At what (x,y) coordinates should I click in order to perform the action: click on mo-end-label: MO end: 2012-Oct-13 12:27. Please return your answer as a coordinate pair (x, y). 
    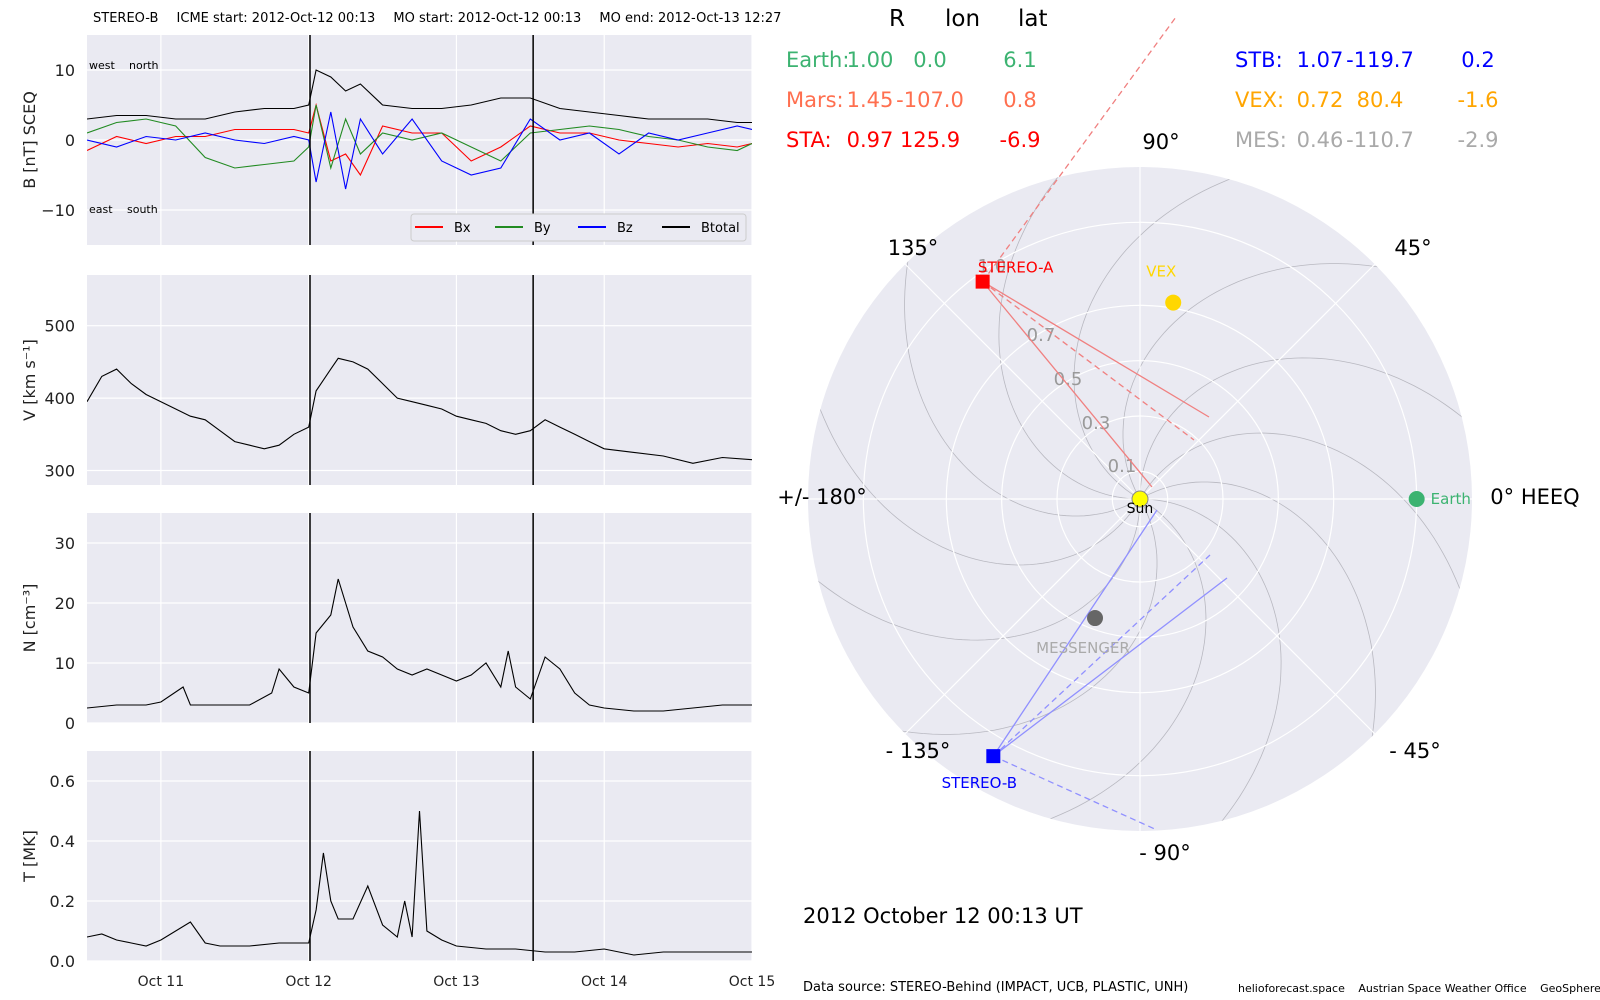
    Looking at the image, I should click on (690, 18).